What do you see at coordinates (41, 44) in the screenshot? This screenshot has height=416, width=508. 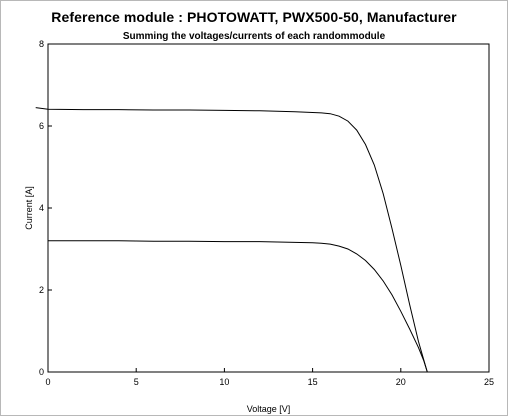 I see `y-tick-label: 8` at bounding box center [41, 44].